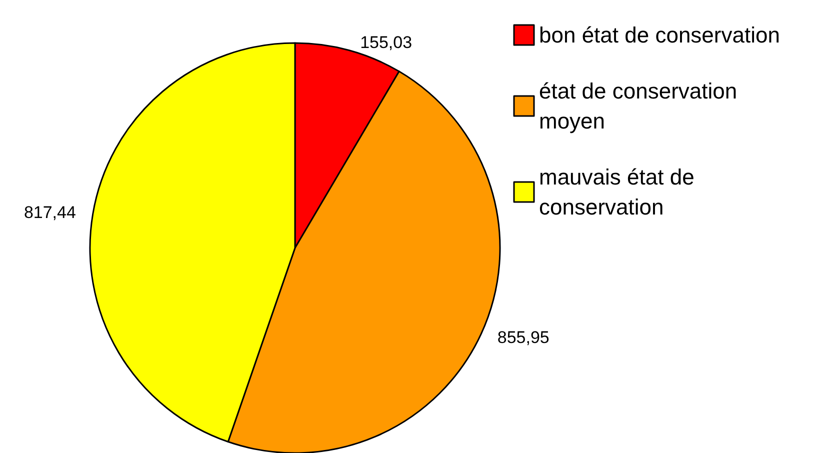 This screenshot has height=453, width=814. Describe the element at coordinates (641, 106) in the screenshot. I see `legend-label: état de conservation moyen` at that location.